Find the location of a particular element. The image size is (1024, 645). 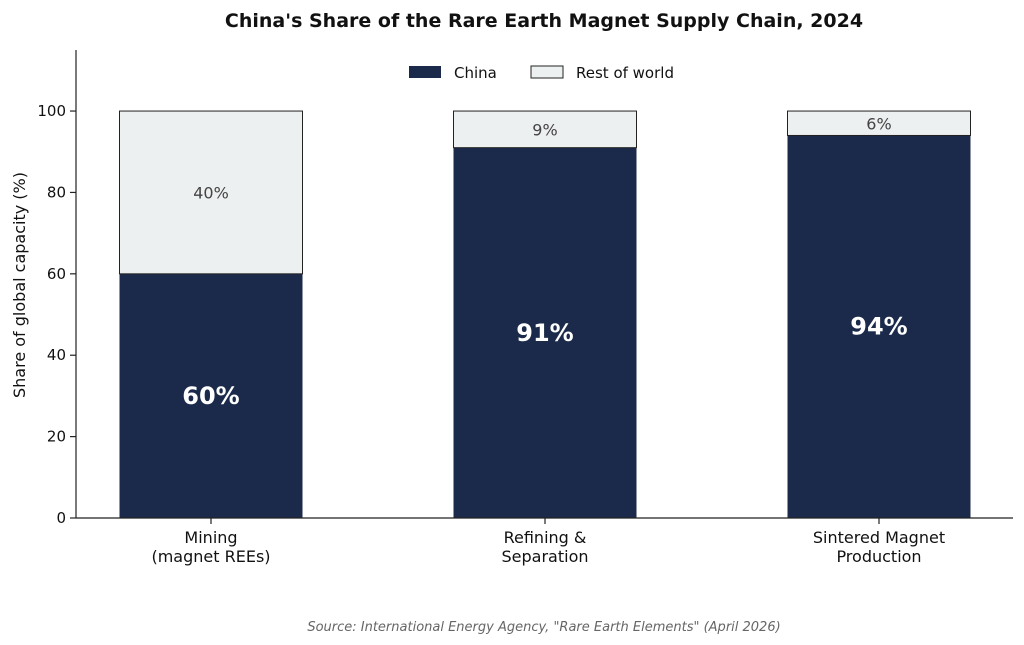

value-label-rest-of-world-0: 40% is located at coordinates (211, 192).